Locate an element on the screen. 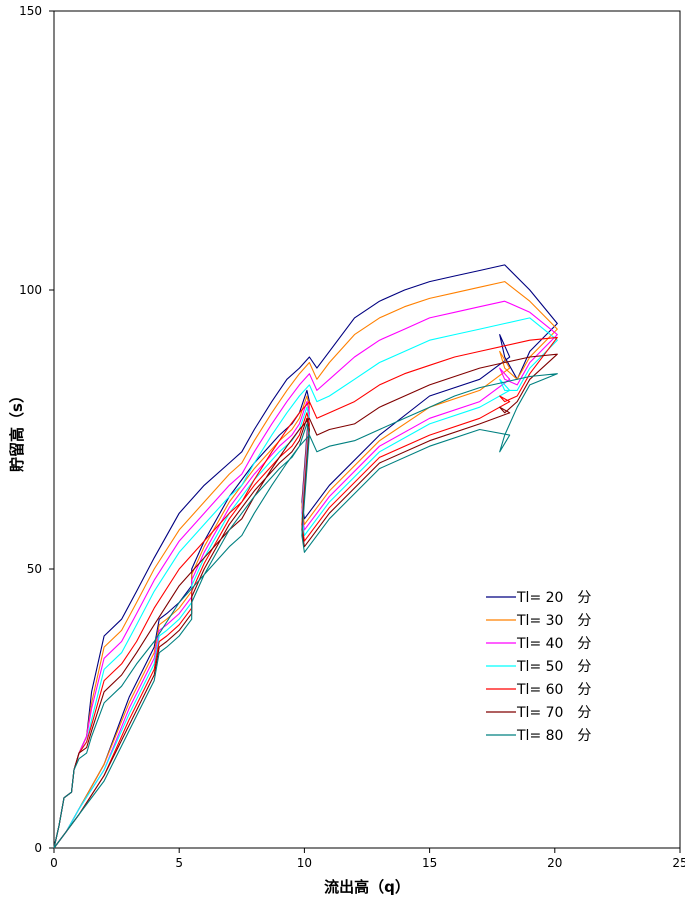  y-axis-ticks: 0 50 100 150 is located at coordinates (36, 429).